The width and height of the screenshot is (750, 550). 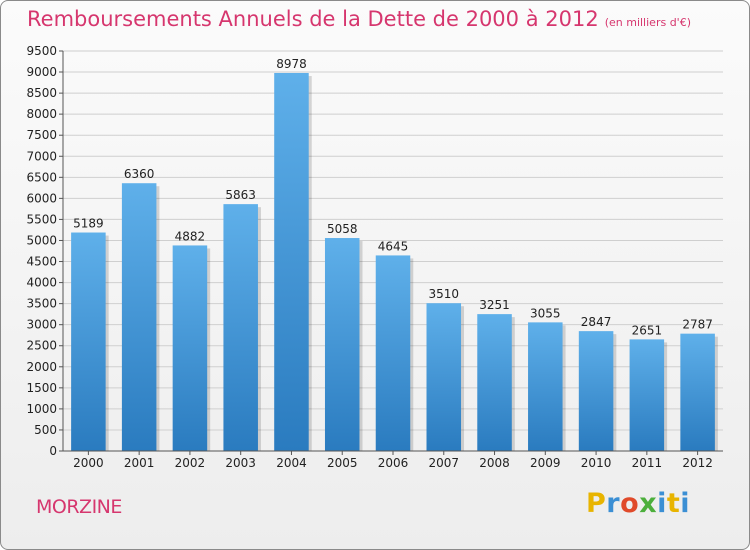 I want to click on x-tick-label-2005: 2005, so click(x=342, y=463).